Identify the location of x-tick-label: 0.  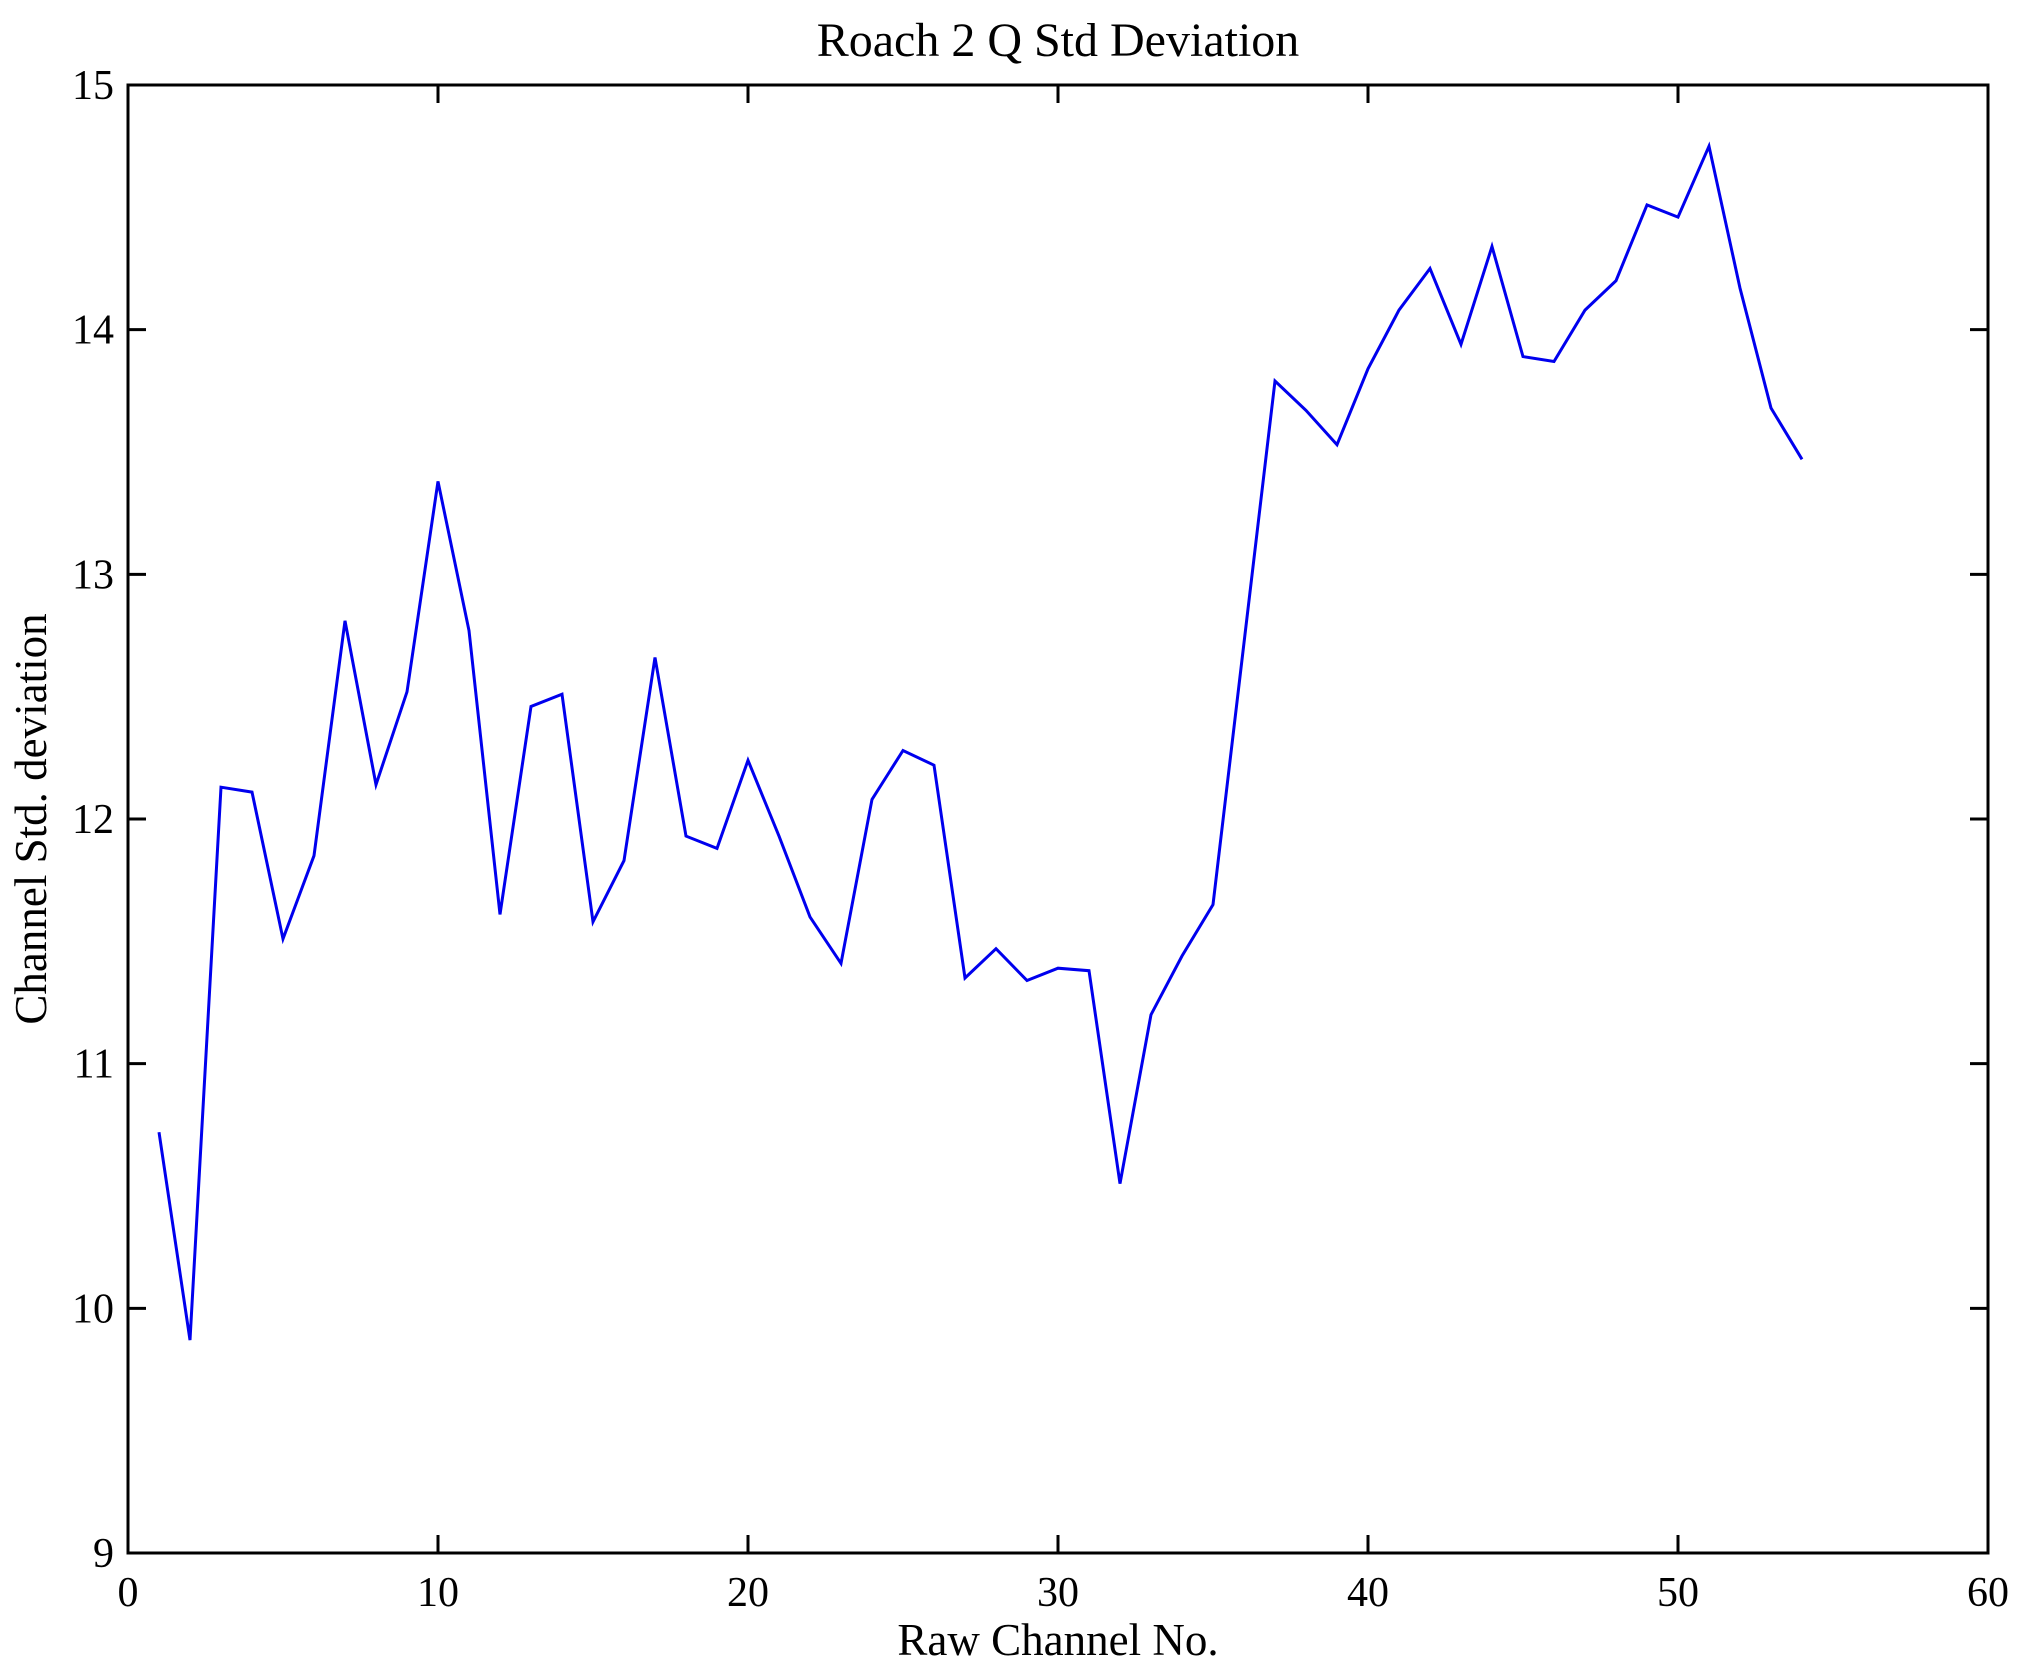
(128, 1593).